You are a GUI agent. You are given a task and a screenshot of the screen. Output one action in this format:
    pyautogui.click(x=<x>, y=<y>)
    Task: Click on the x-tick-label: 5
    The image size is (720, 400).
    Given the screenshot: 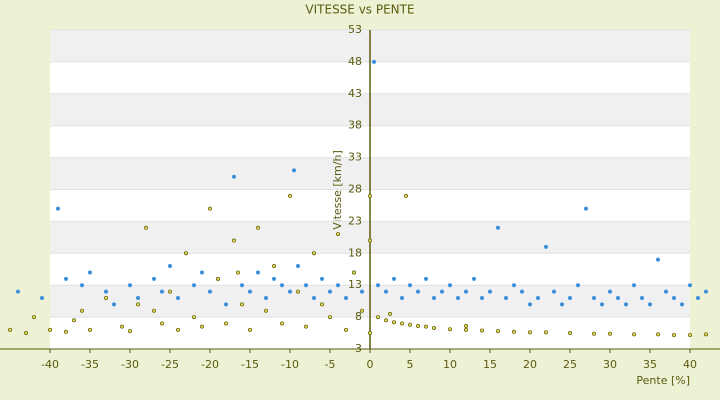 What is the action you would take?
    pyautogui.click(x=410, y=364)
    